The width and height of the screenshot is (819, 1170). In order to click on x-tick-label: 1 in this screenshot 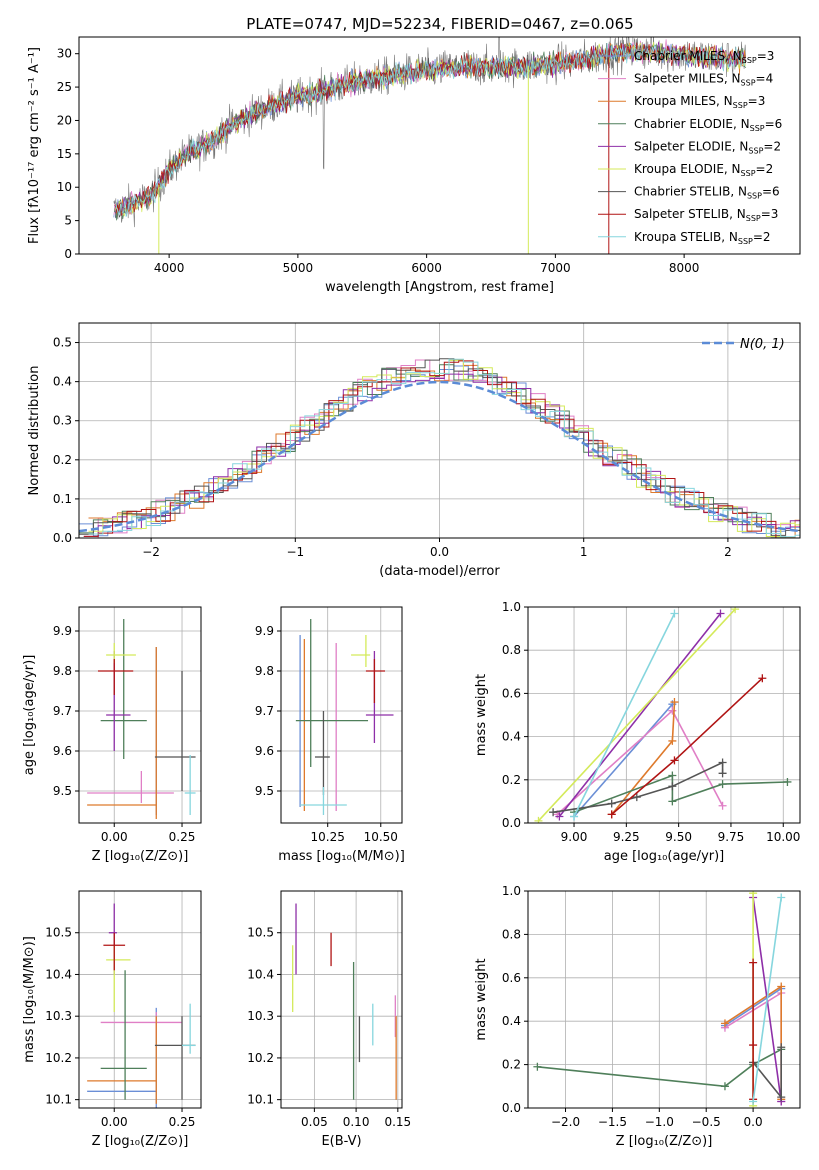, I will do `click(584, 552)`.